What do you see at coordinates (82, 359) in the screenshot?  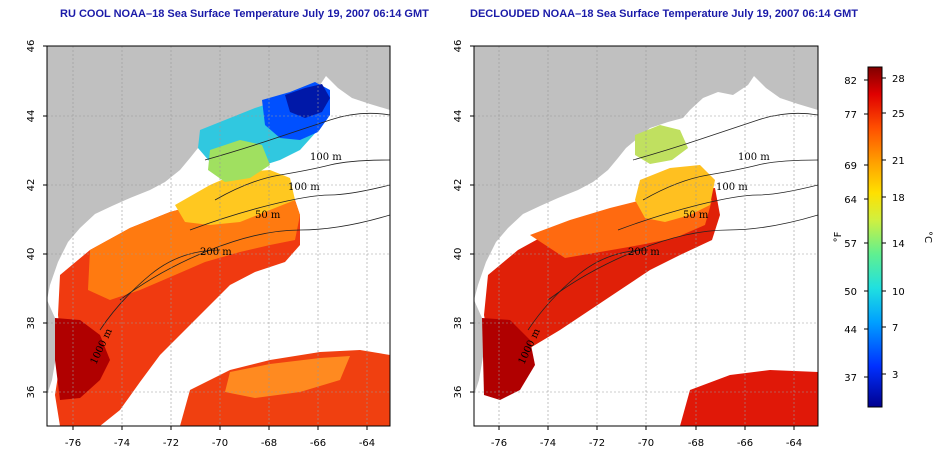 I see `left-sst-darkred` at bounding box center [82, 359].